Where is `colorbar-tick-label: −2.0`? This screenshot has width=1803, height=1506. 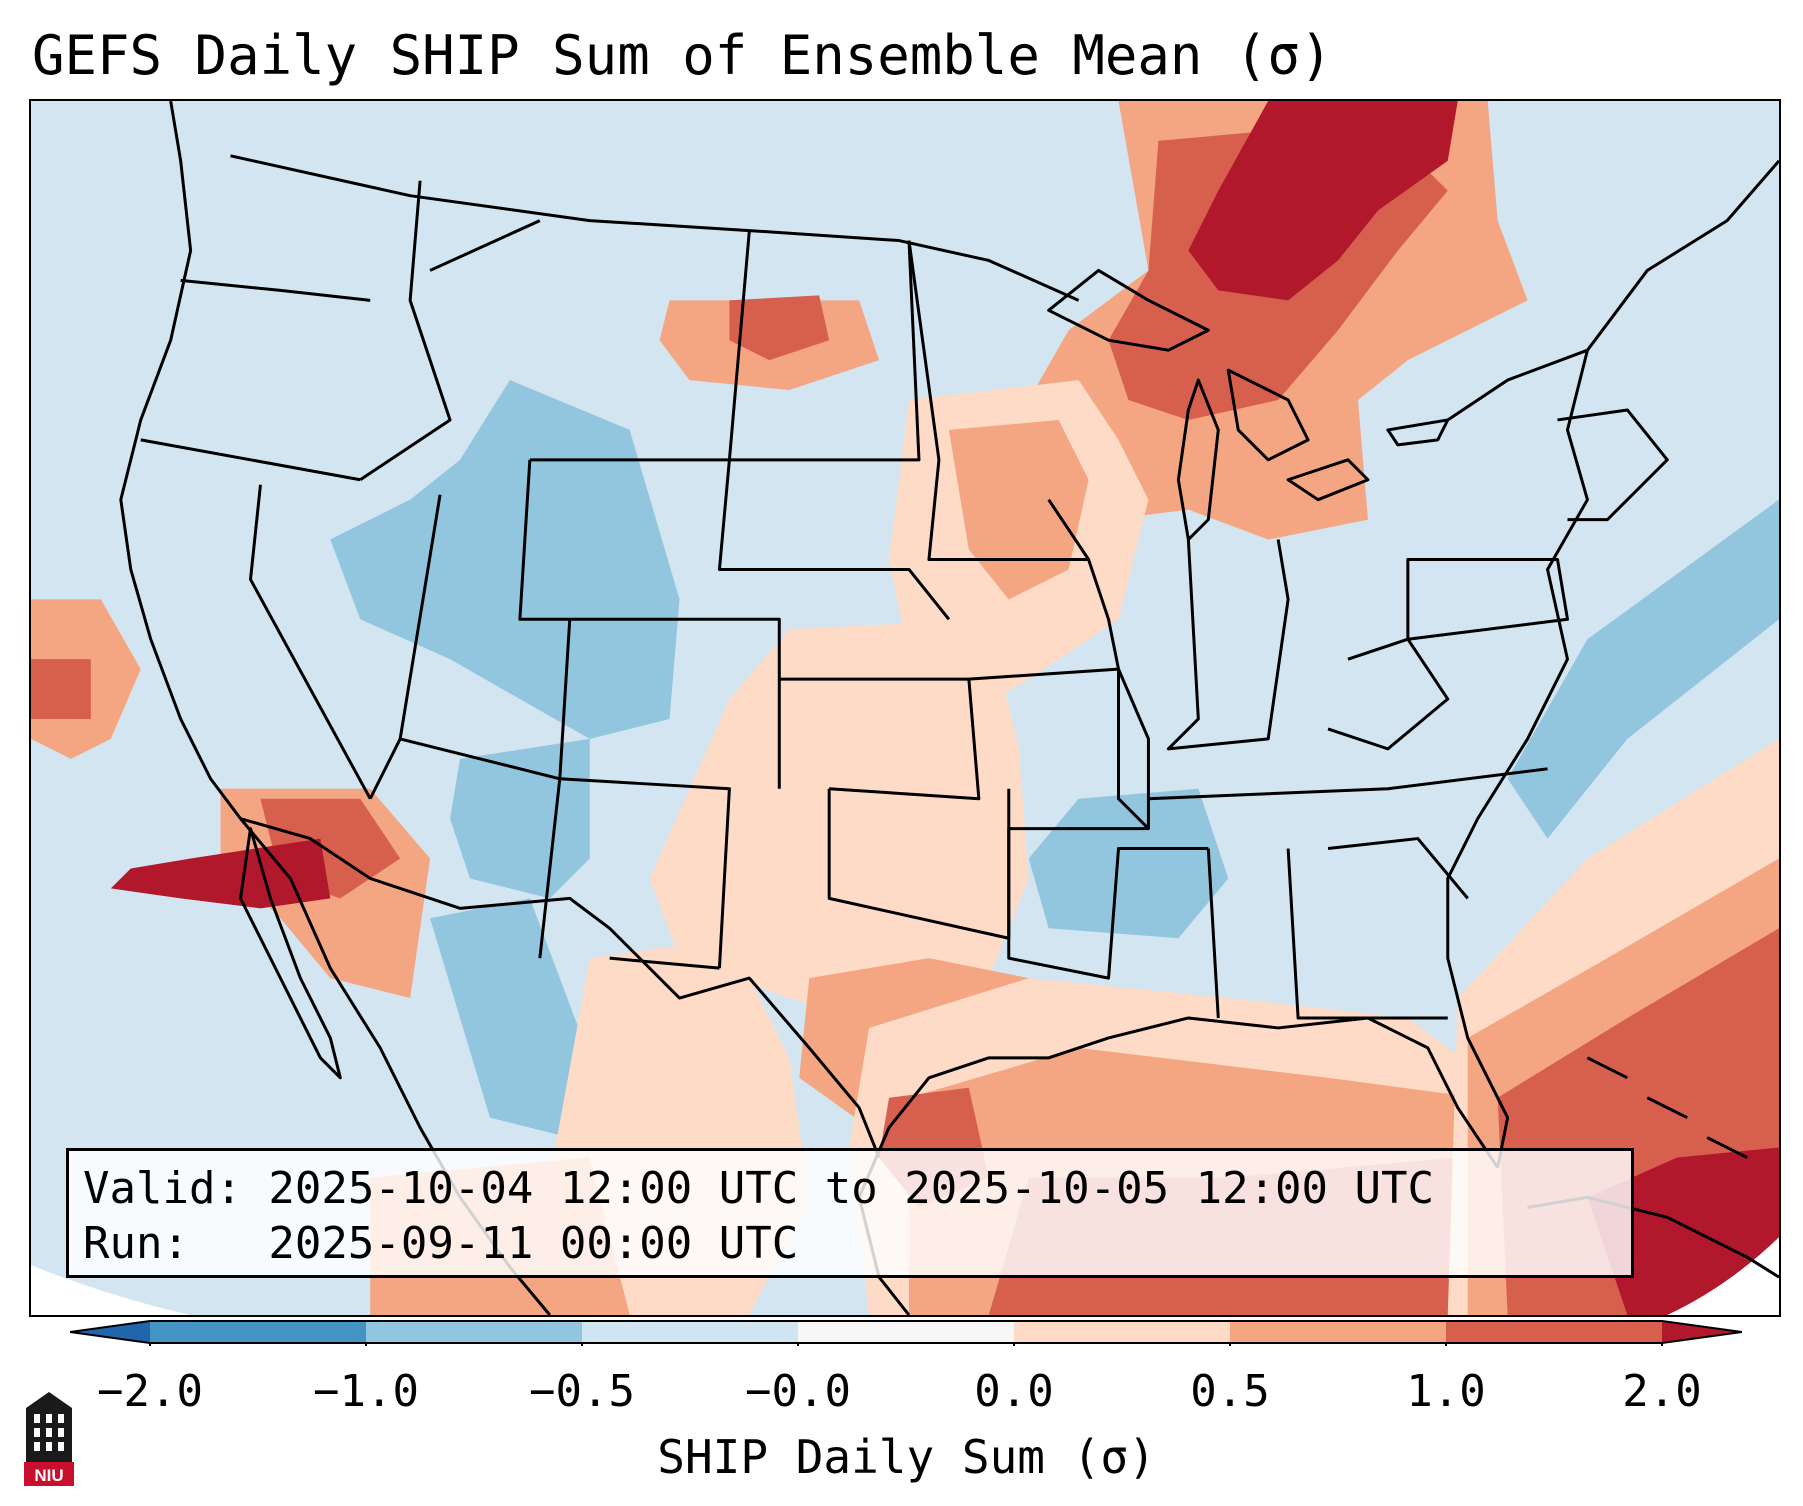 colorbar-tick-label: −2.0 is located at coordinates (150, 1391).